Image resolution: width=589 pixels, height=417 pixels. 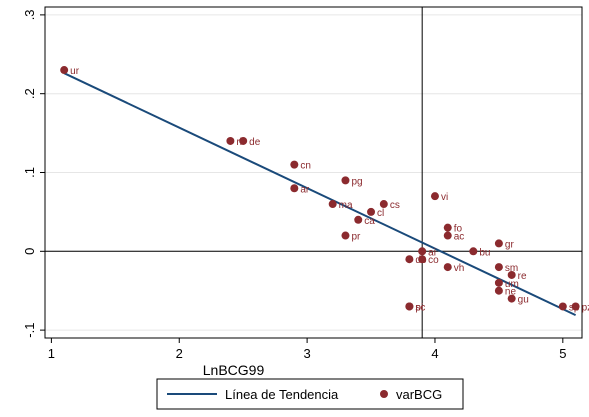 What do you see at coordinates (395, 205) in the screenshot?
I see `data-label-cs: cs` at bounding box center [395, 205].